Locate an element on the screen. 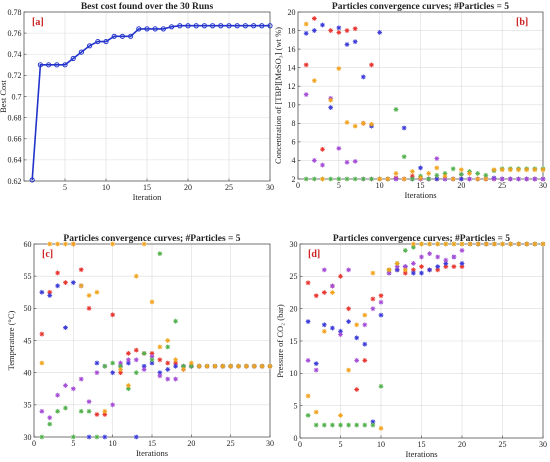 The height and width of the screenshot is (462, 550). y-axis-label: Concentration of [TBP][MeSO₃] (wt %) is located at coordinates (278, 95).